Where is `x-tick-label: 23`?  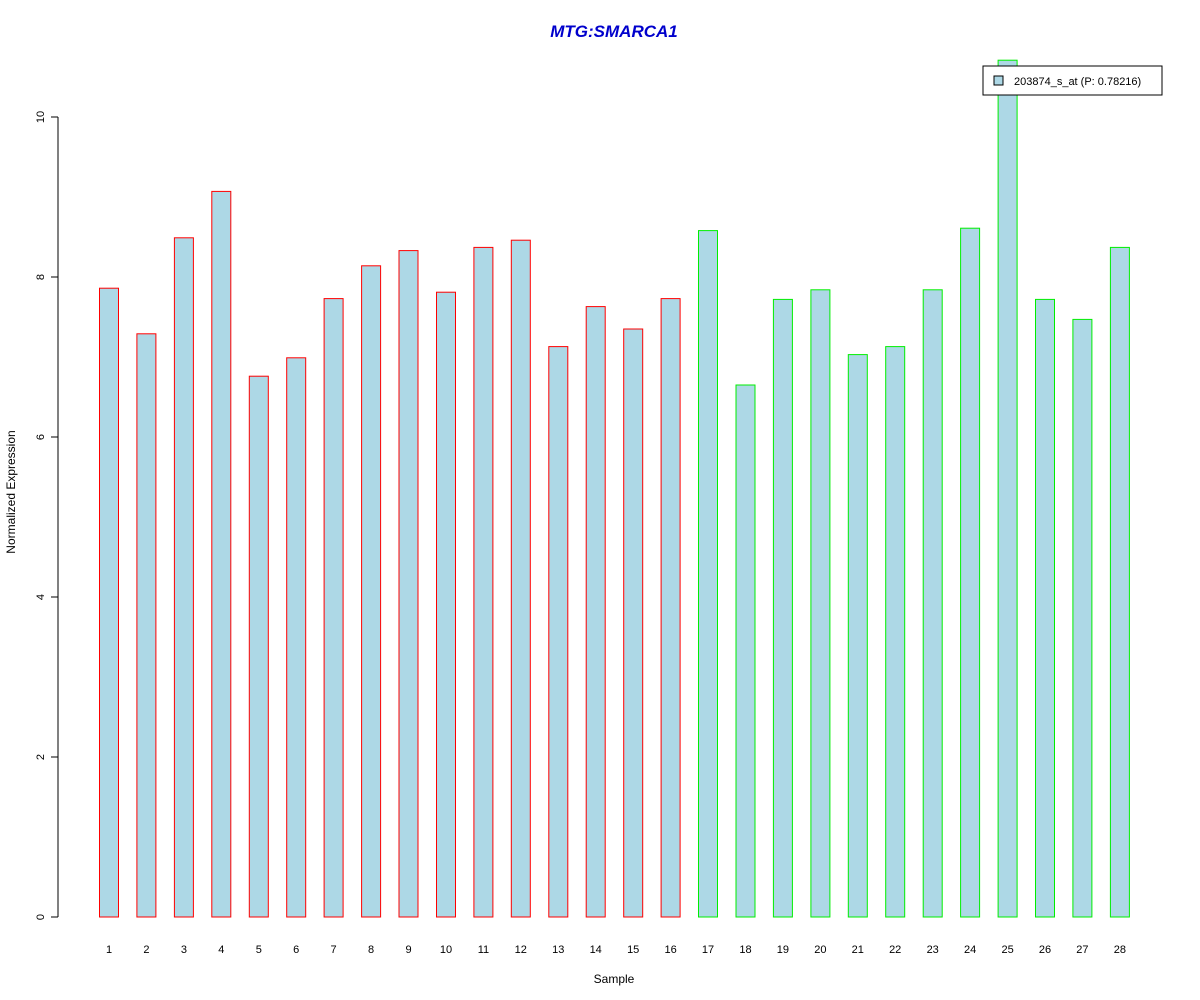
x-tick-label: 23 is located at coordinates (933, 950).